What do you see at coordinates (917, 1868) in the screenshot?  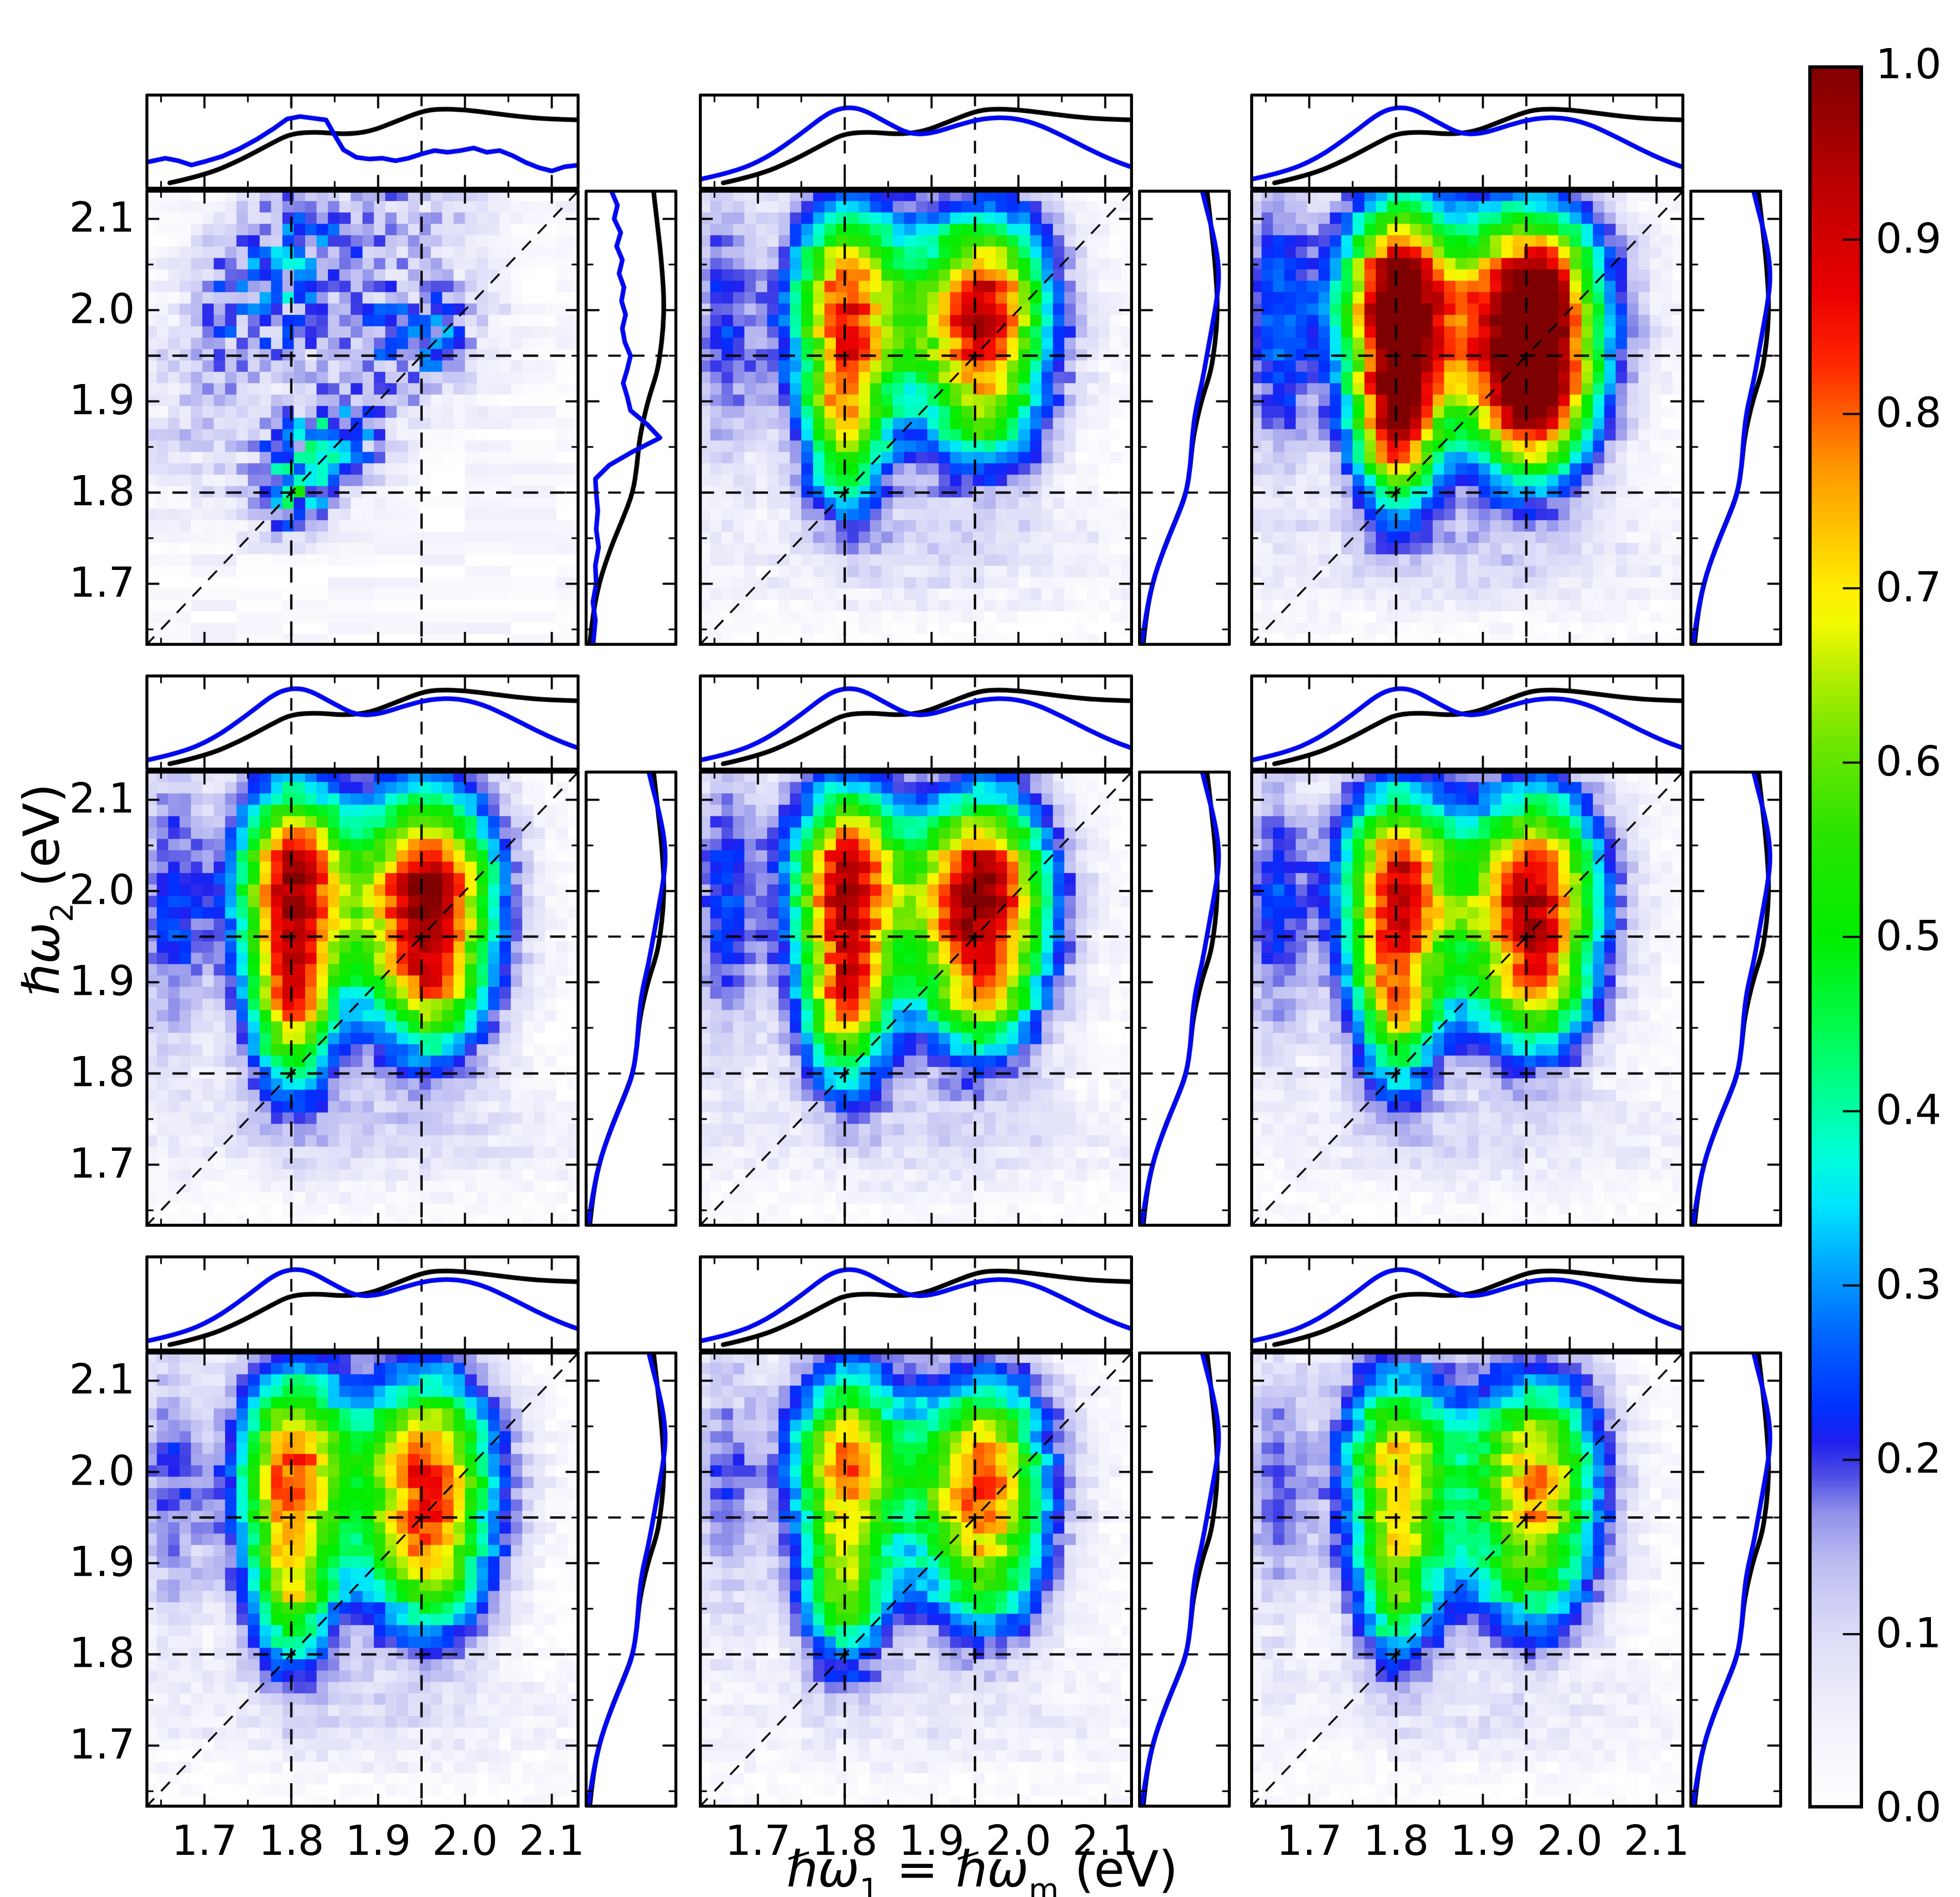 I see `xlabel-eq: =` at bounding box center [917, 1868].